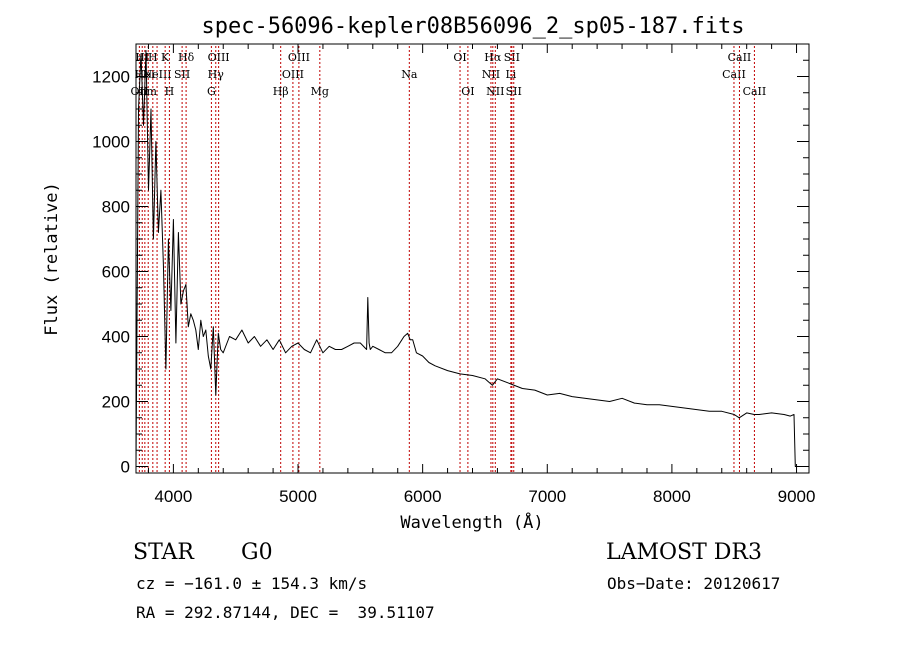  What do you see at coordinates (285, 612) in the screenshot?
I see `sky-coordinates: RA = 292.87144, DEC = 39.51107` at bounding box center [285, 612].